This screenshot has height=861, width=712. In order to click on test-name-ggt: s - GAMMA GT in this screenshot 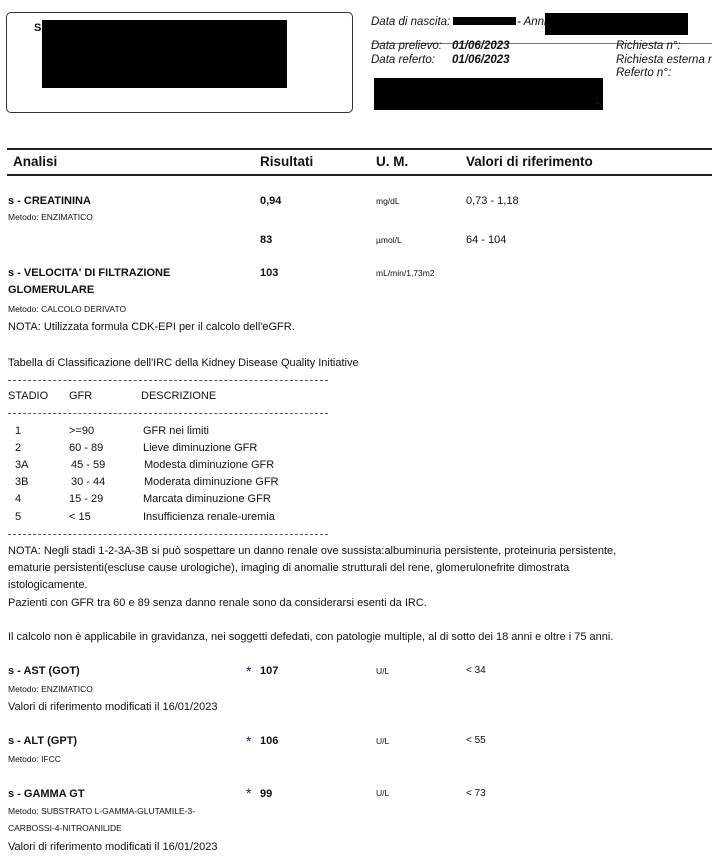, I will do `click(46, 794)`.